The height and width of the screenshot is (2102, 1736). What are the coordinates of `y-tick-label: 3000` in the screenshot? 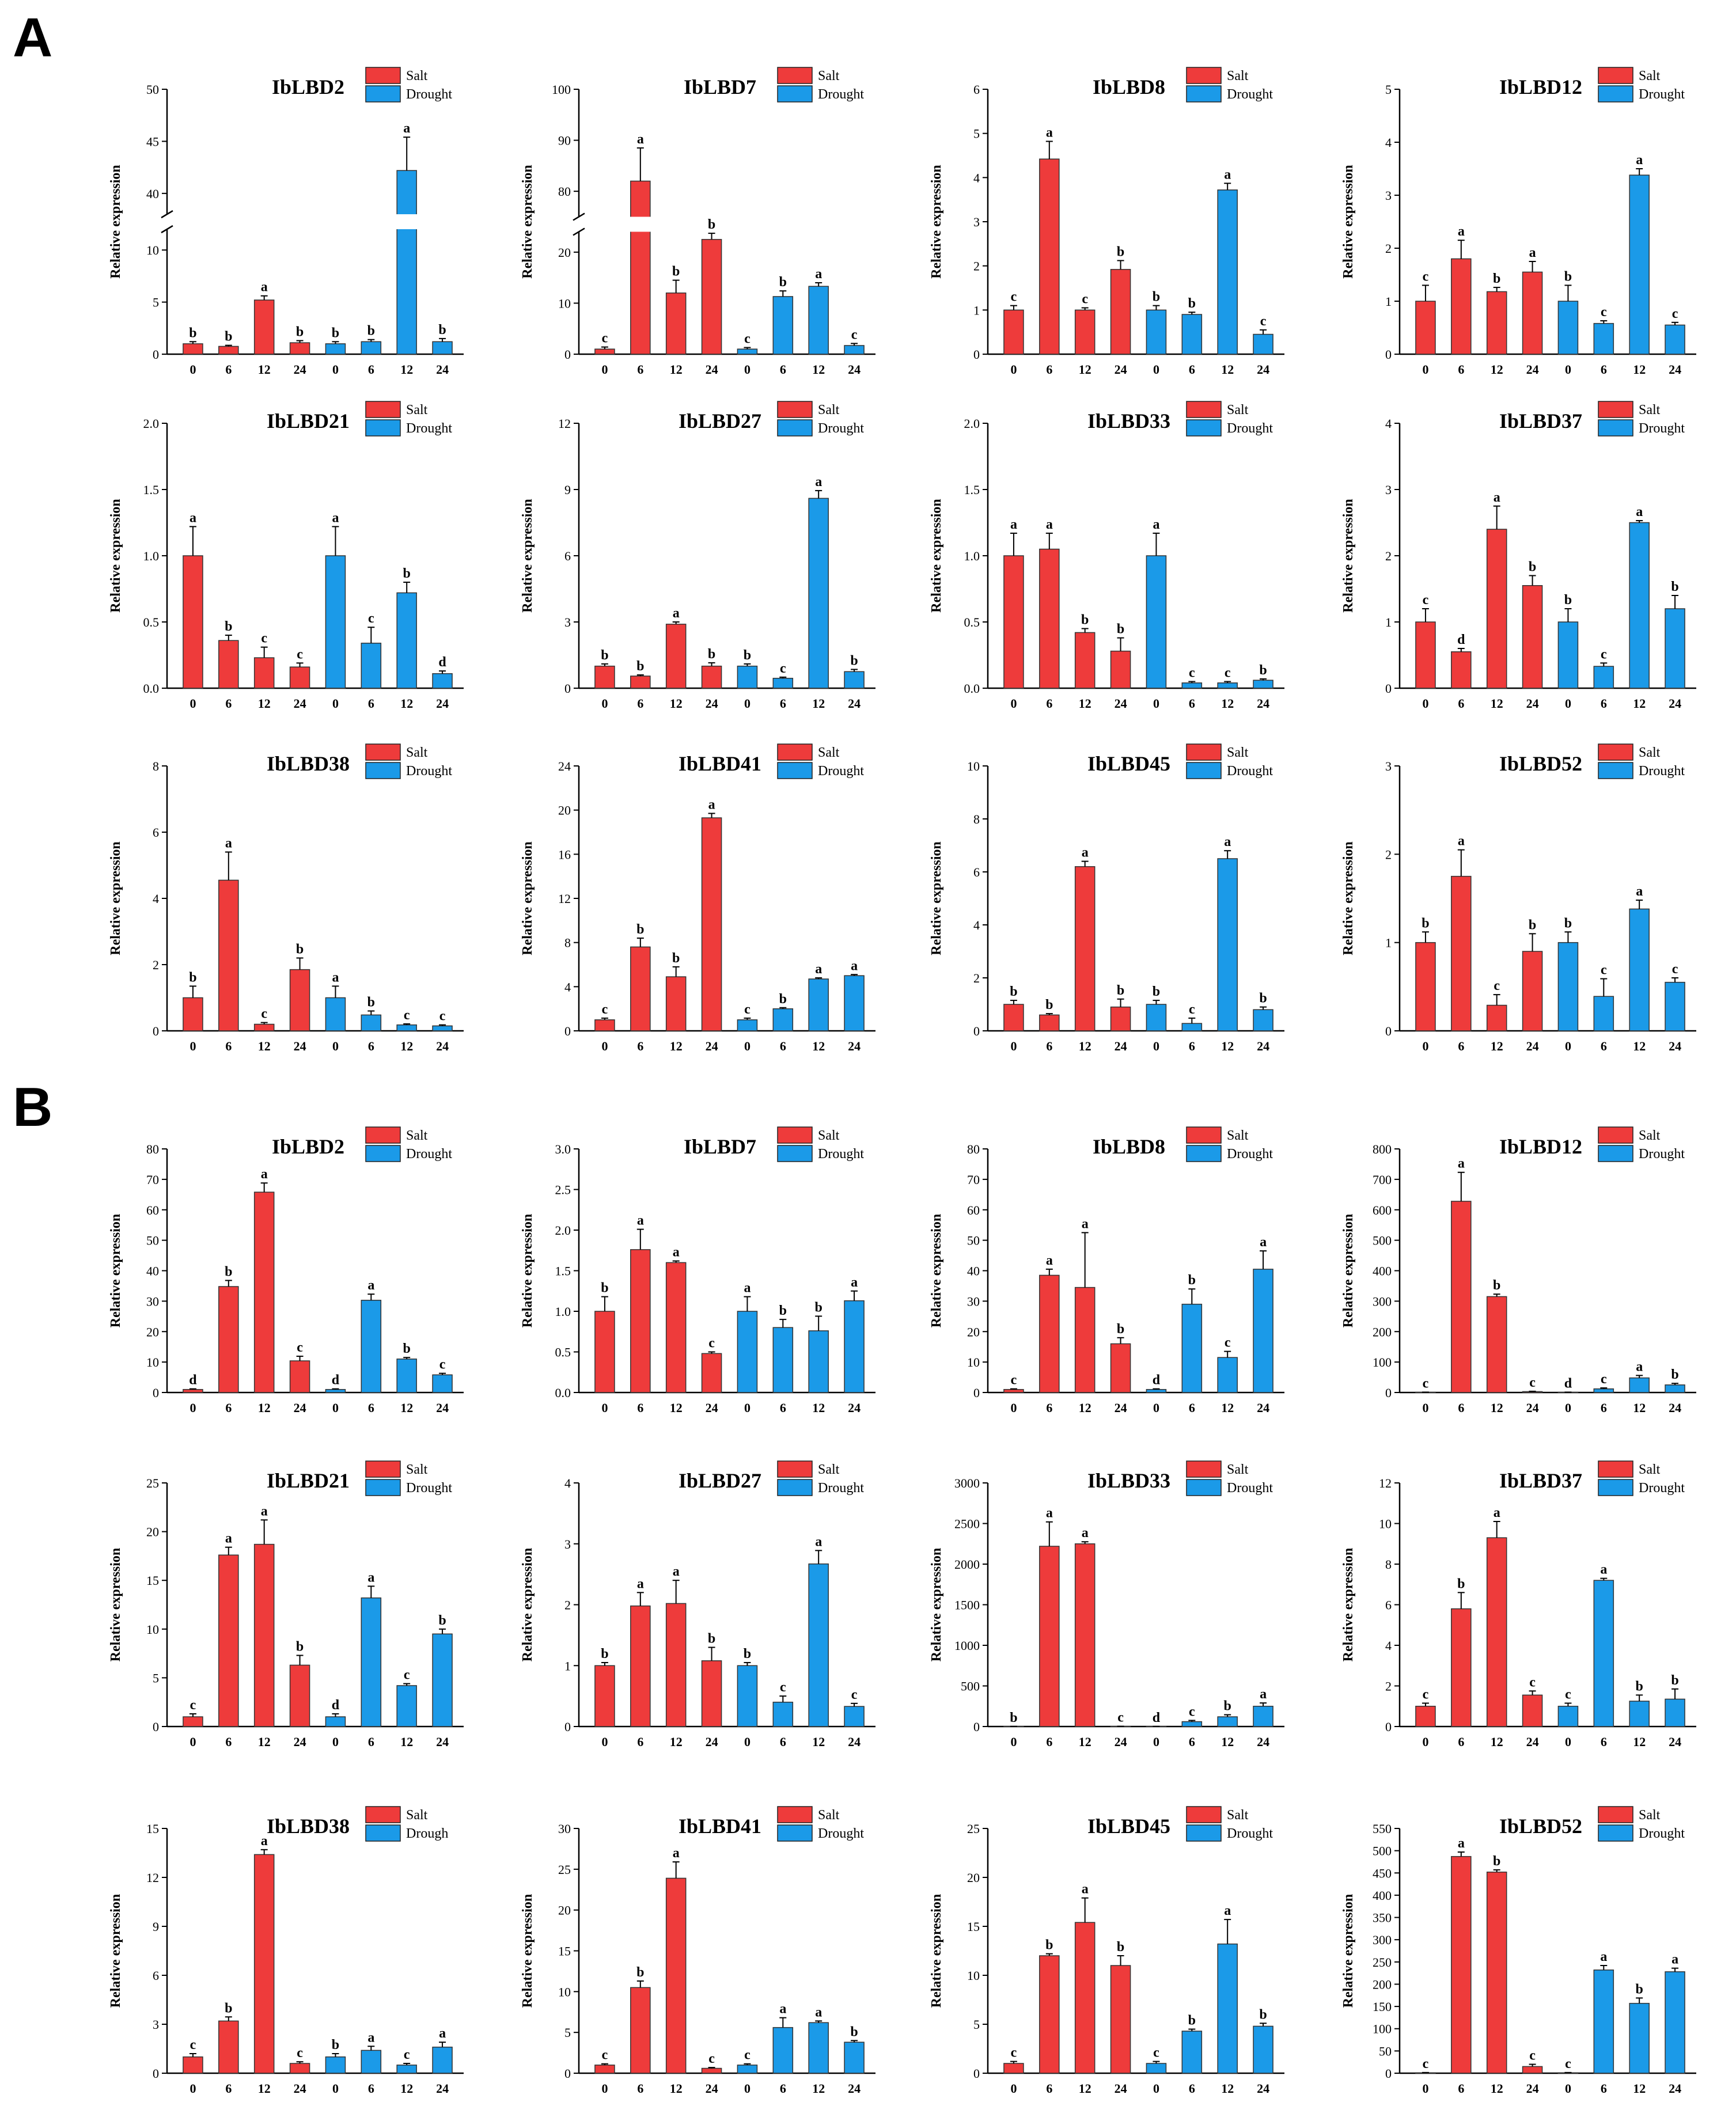 It's located at (967, 1483).